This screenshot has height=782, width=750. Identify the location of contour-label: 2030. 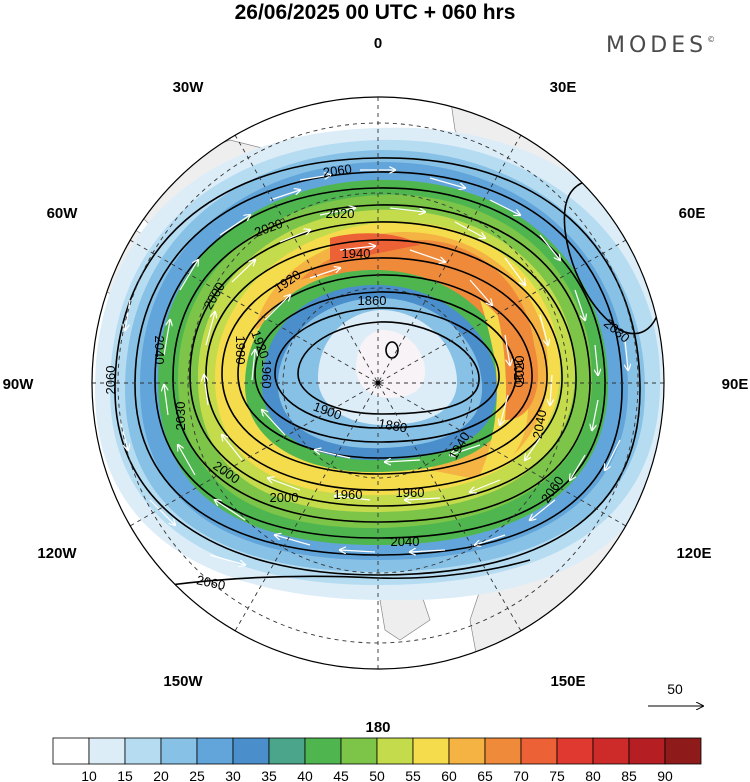
(180, 416).